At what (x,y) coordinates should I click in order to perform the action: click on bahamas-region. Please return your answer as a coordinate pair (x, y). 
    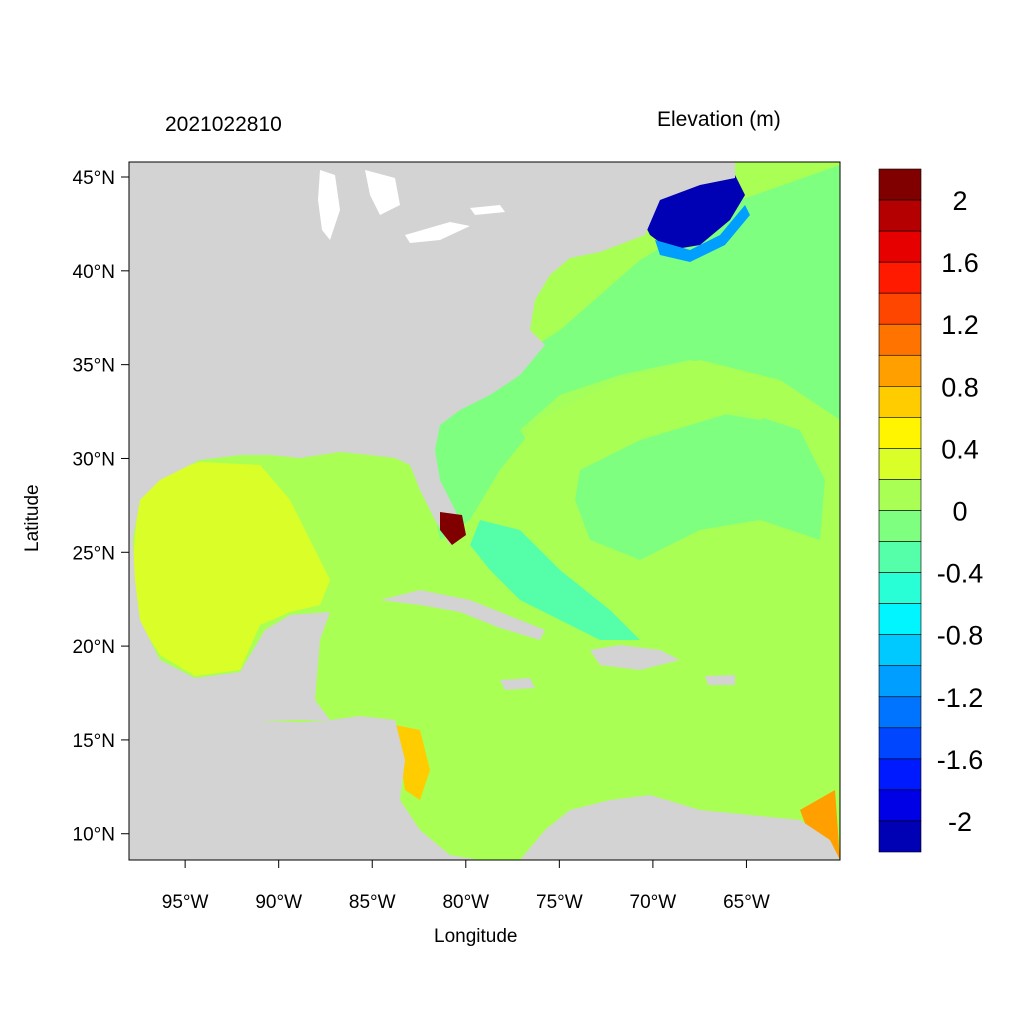
    Looking at the image, I should click on (555, 580).